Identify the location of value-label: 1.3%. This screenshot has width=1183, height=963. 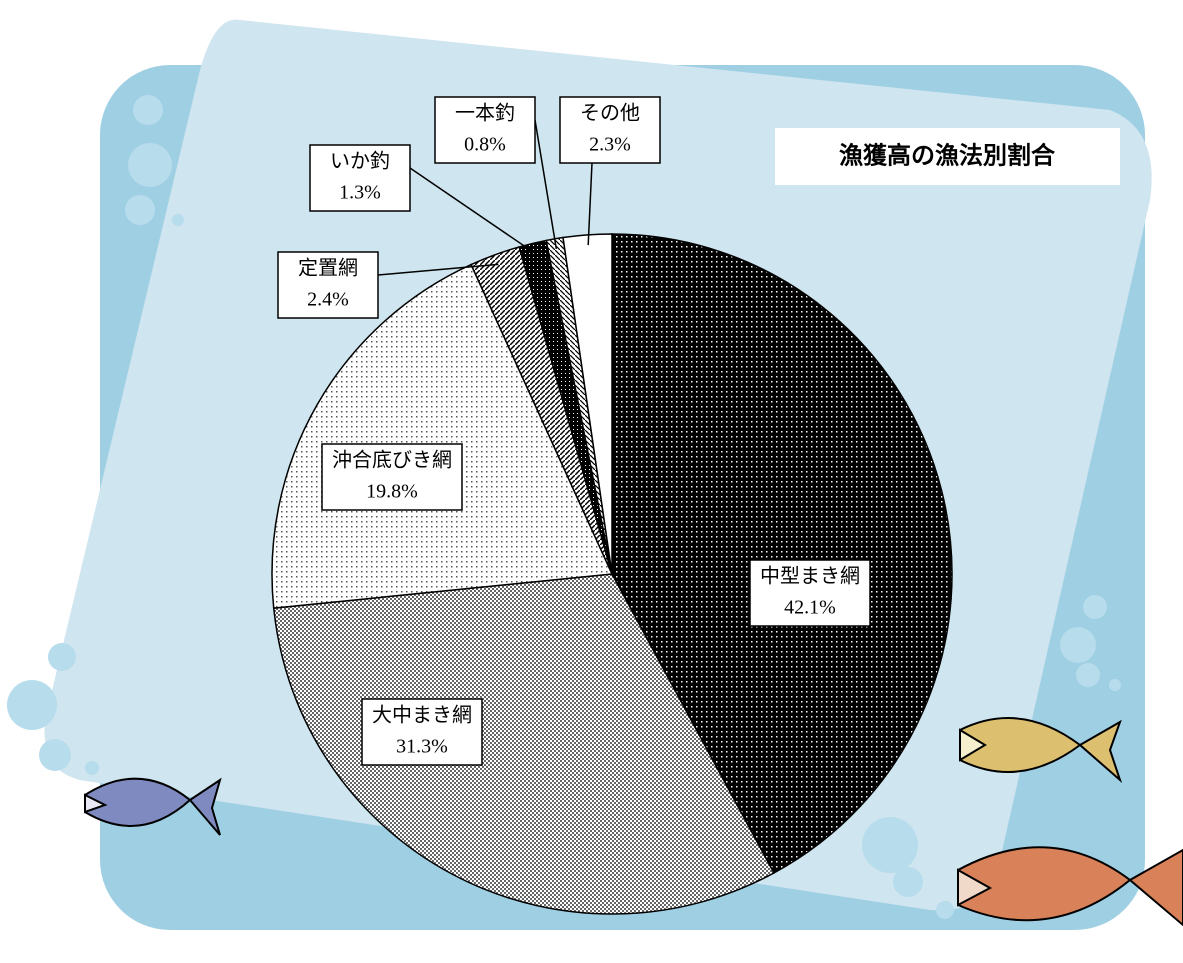
(360, 193).